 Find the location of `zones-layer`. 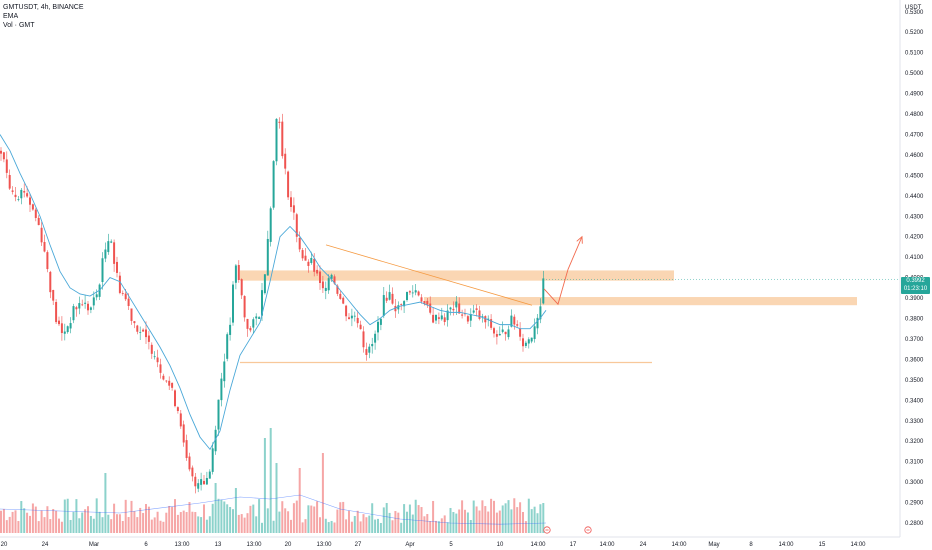

zones-layer is located at coordinates (548, 304).